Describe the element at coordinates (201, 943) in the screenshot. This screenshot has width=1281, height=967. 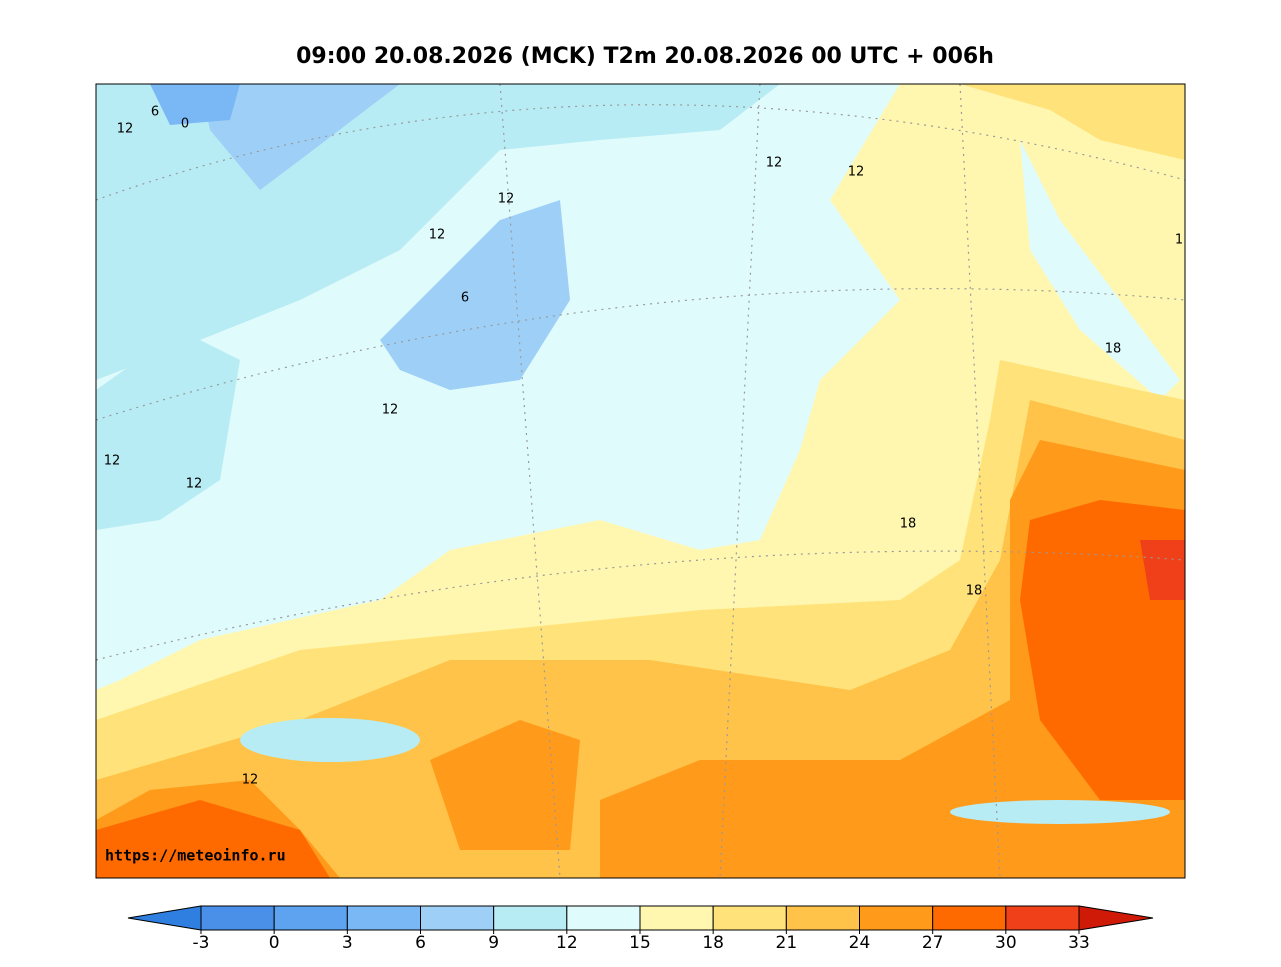
I see `colorbar-tick-label: -3` at that location.